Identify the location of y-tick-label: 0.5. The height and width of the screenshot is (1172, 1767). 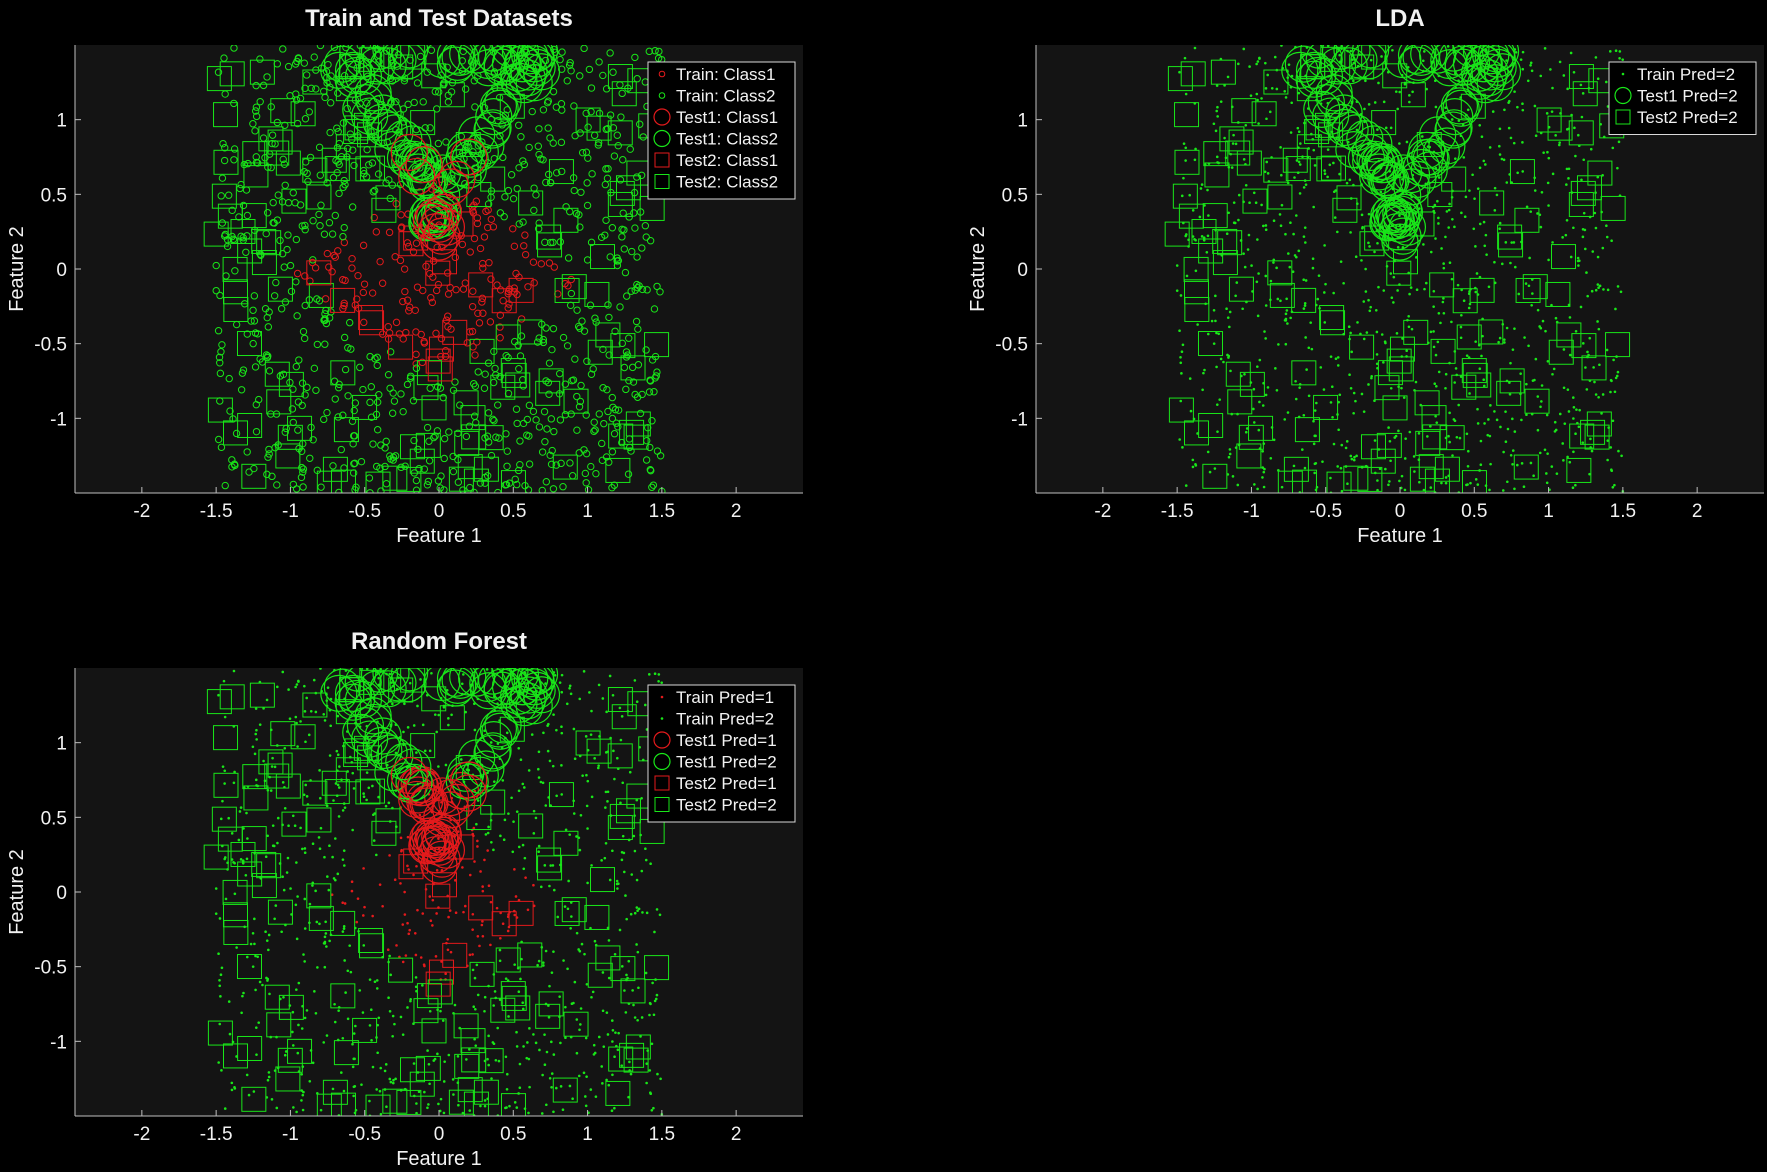
(1015, 195).